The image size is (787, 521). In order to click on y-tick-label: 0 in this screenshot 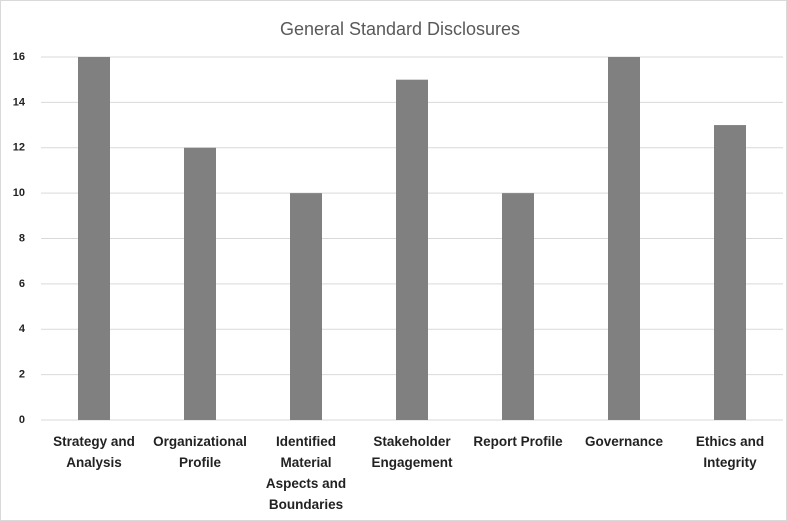, I will do `click(22, 420)`.